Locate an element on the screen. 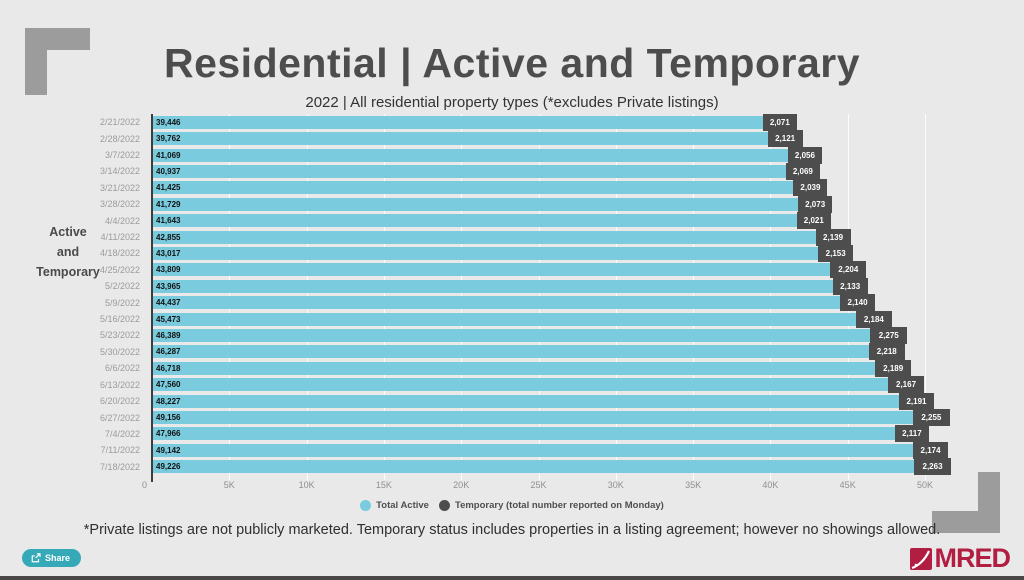 The width and height of the screenshot is (1024, 580). total-active-bar: 48,227 is located at coordinates (526, 401).